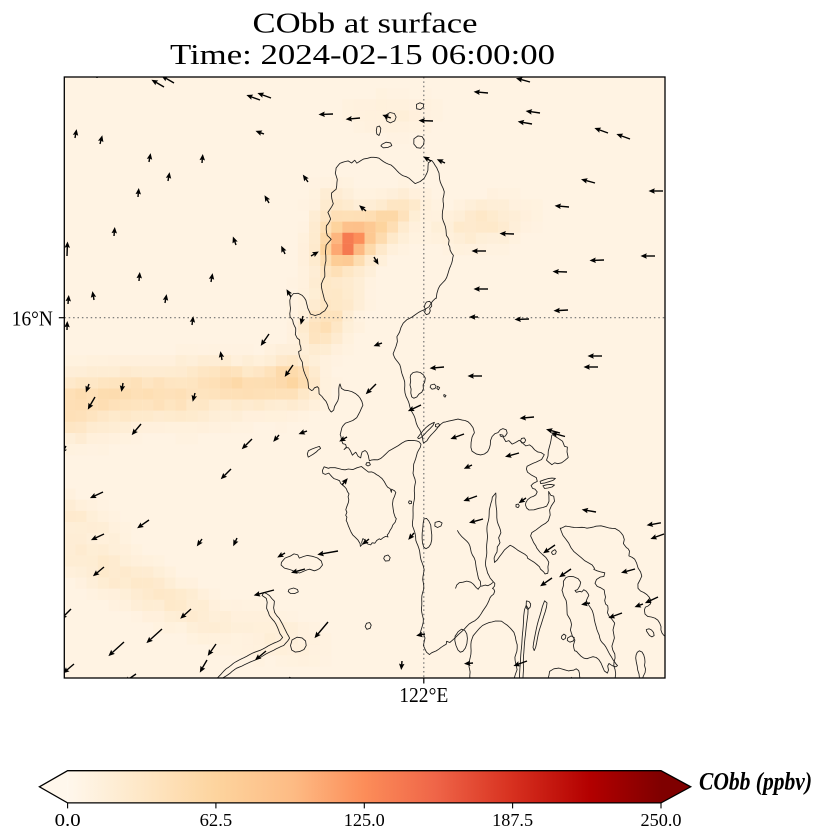 The image size is (820, 839). I want to click on svg-text: 187.5, so click(512, 820).